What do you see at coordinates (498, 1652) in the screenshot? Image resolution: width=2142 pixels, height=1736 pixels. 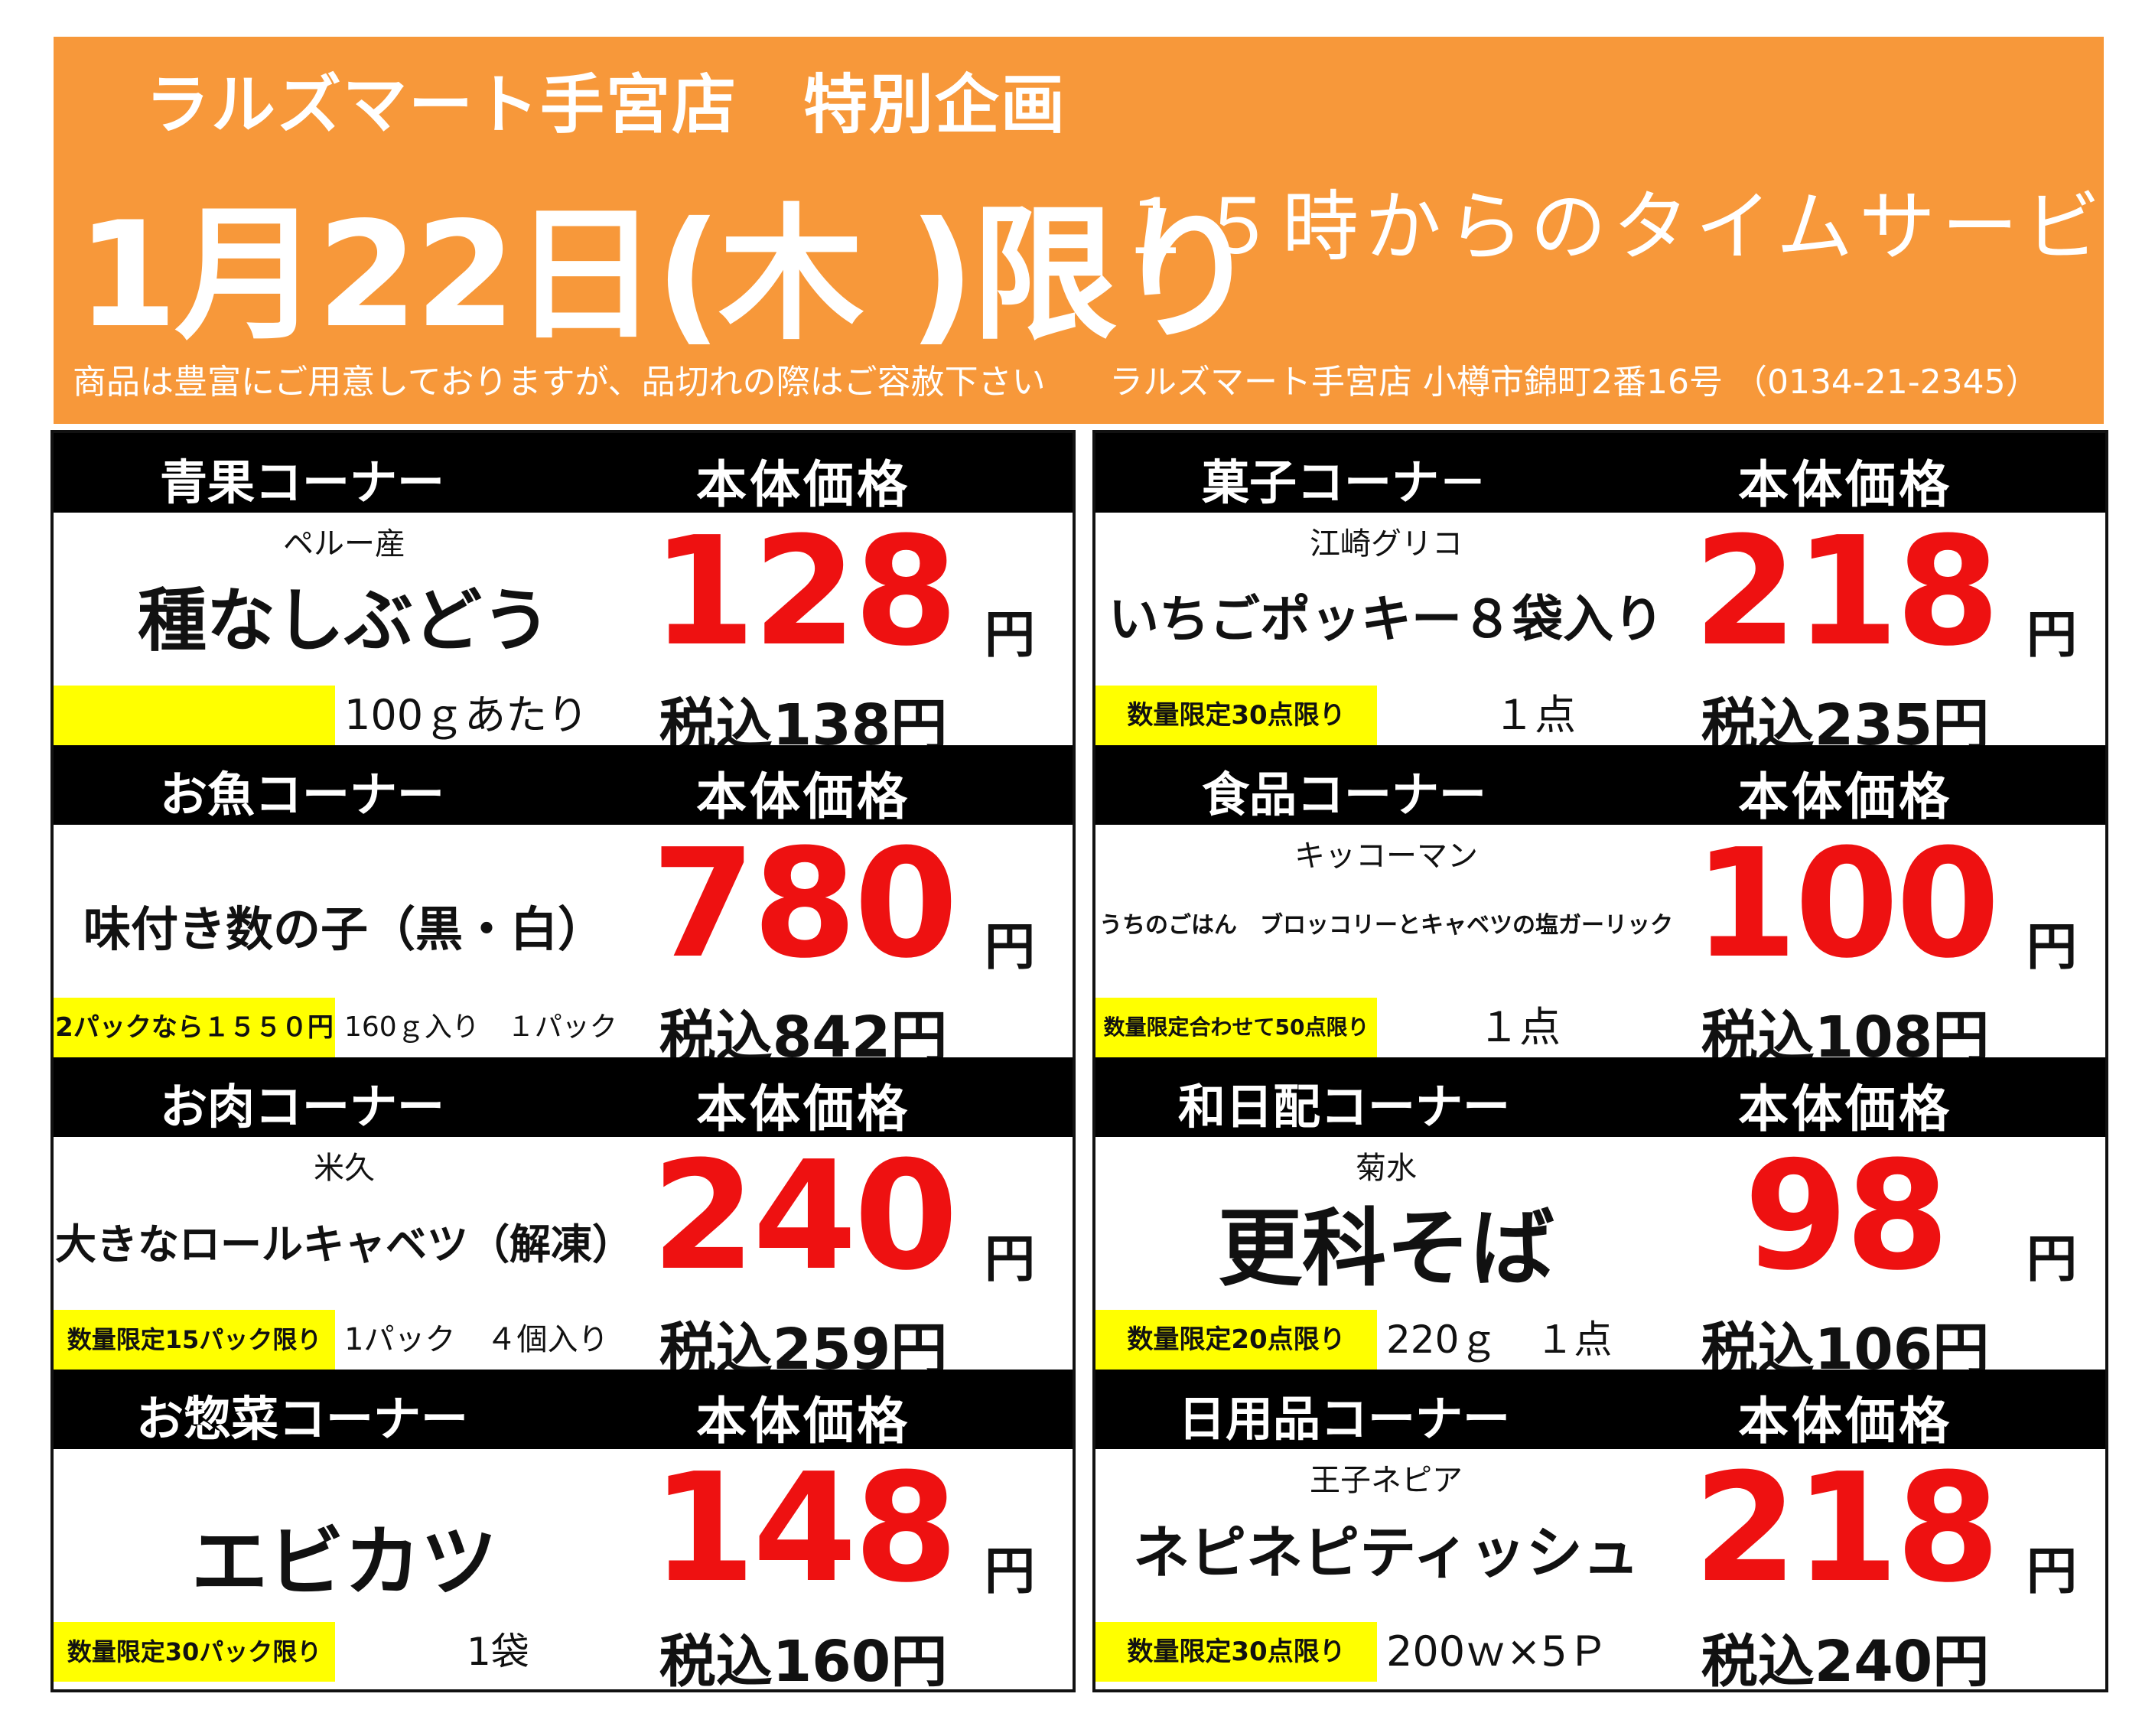 I see `product-detail: 1袋` at bounding box center [498, 1652].